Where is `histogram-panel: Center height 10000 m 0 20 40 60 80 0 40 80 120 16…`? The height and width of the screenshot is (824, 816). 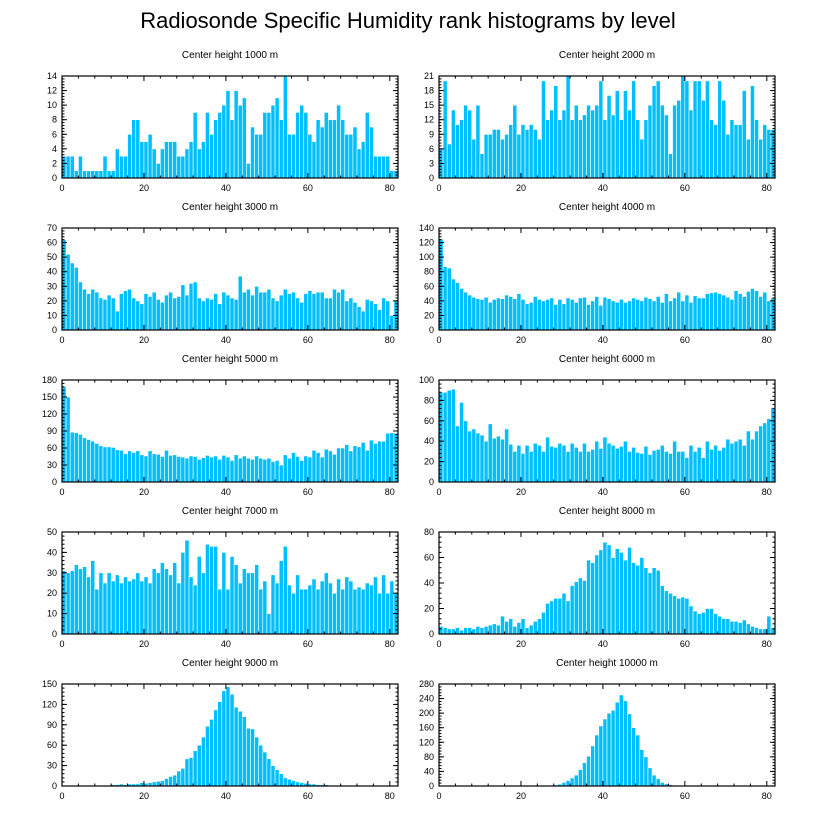 histogram-panel: Center height 10000 m 0 20 40 60 80 0 40 80 120 16… is located at coordinates (597, 729).